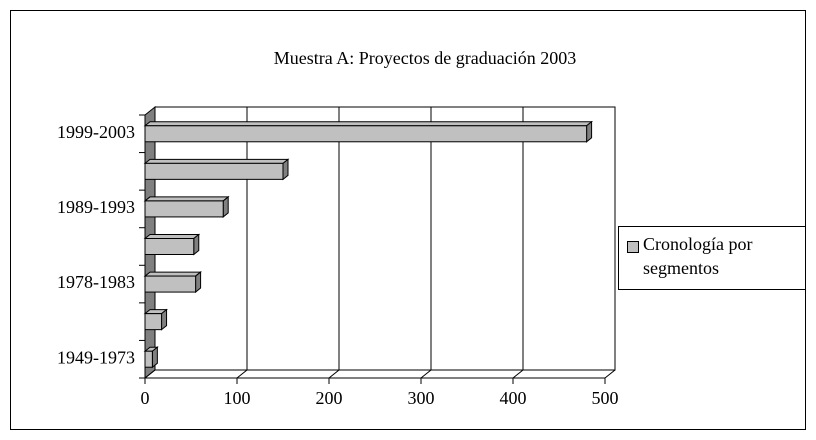  Describe the element at coordinates (96, 207) in the screenshot. I see `y-tick-label: 1989-1993` at that location.